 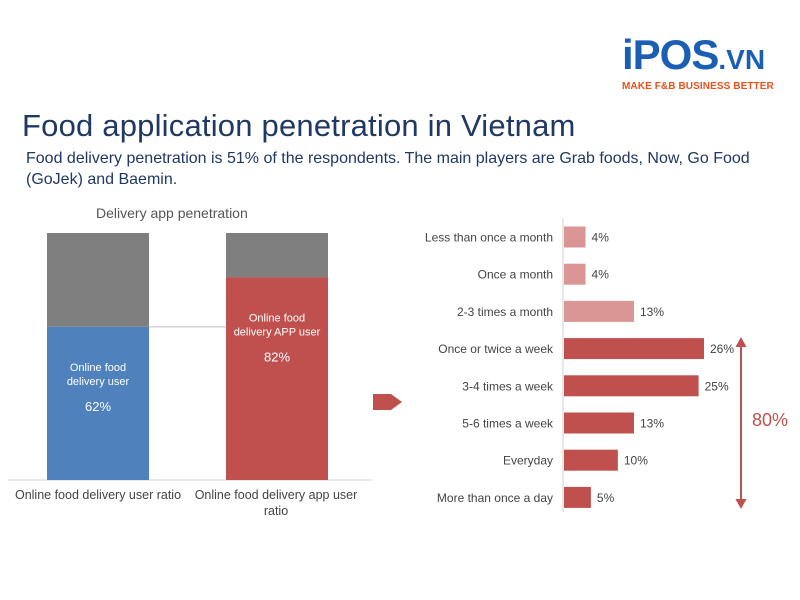 I want to click on category-label: Once a month, so click(x=515, y=275).